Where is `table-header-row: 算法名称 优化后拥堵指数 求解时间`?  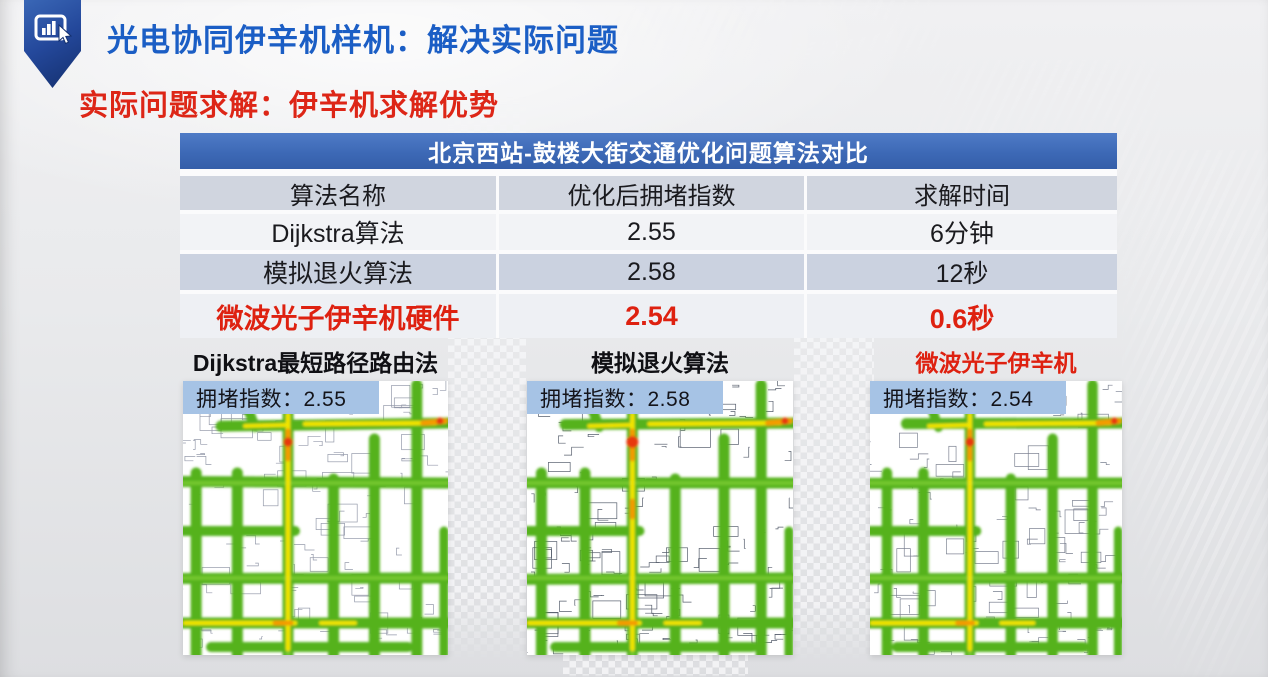 table-header-row: 算法名称 优化后拥堵指数 求解时间 is located at coordinates (648, 193).